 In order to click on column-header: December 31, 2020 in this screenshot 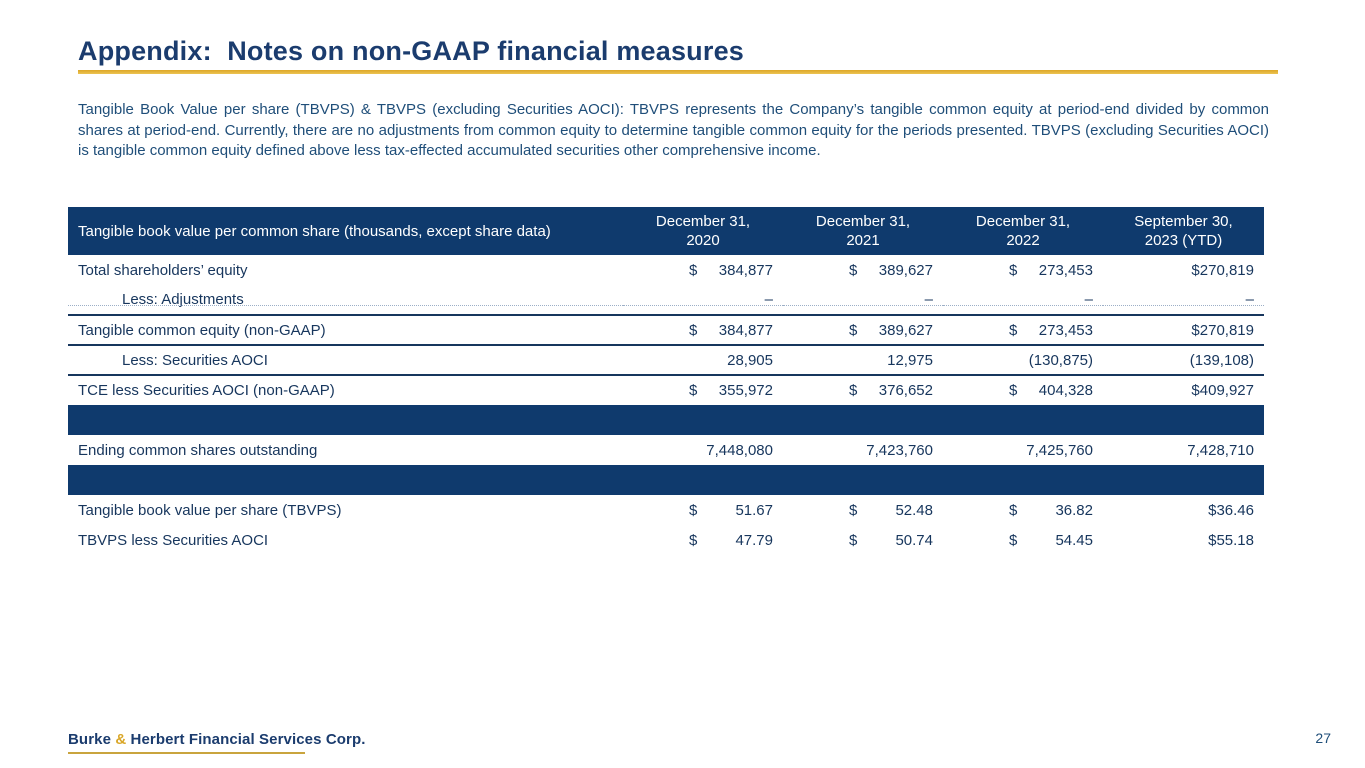, I will do `click(703, 231)`.